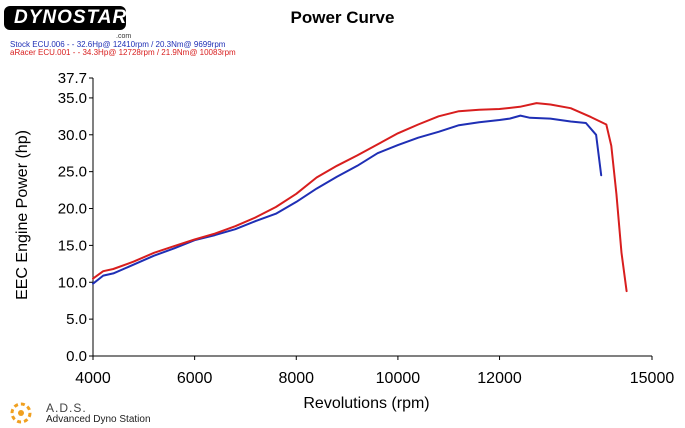 The width and height of the screenshot is (685, 428). Describe the element at coordinates (71, 17) in the screenshot. I see `logo-text: DYNOSTAR` at that location.